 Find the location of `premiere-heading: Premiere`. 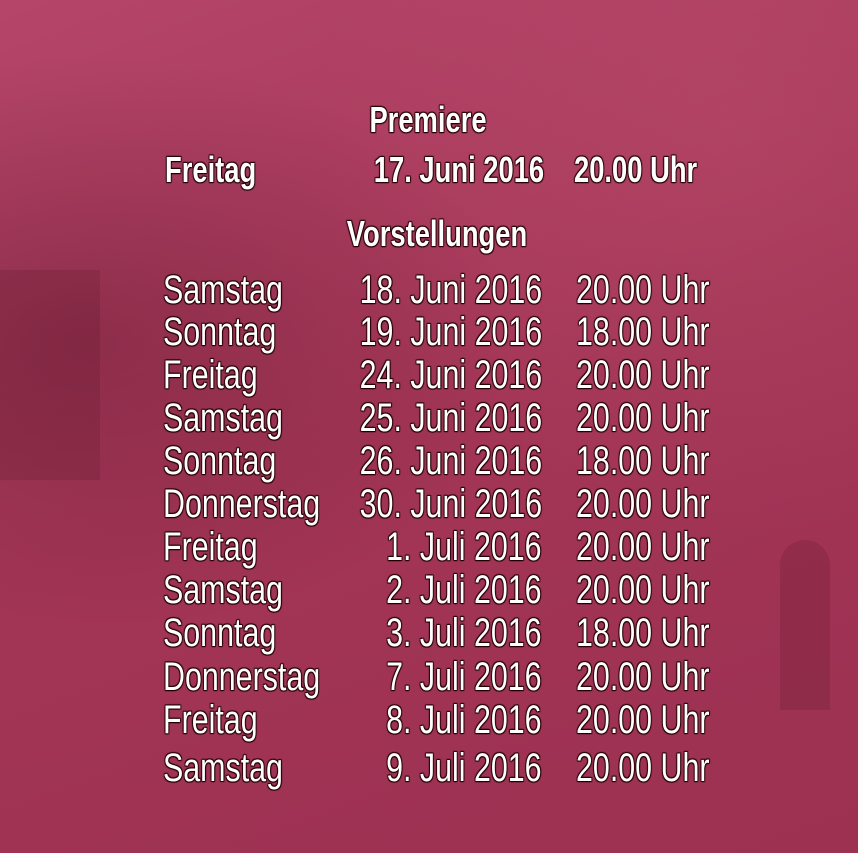

premiere-heading: Premiere is located at coordinates (428, 119).